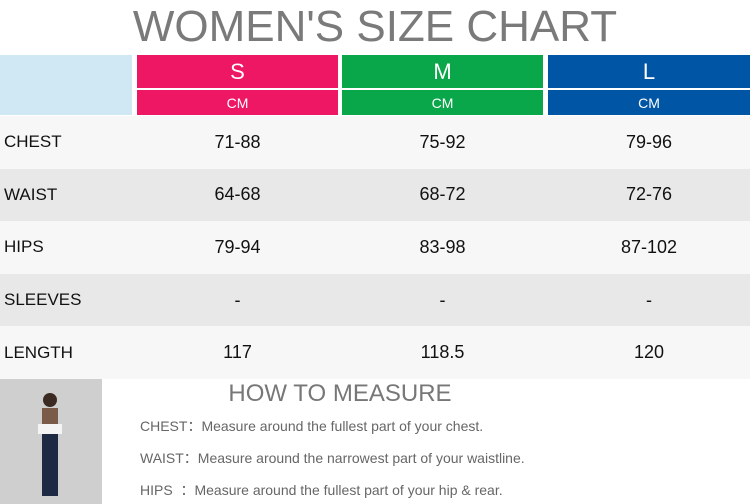  What do you see at coordinates (442, 352) in the screenshot?
I see `size-value: 118.5` at bounding box center [442, 352].